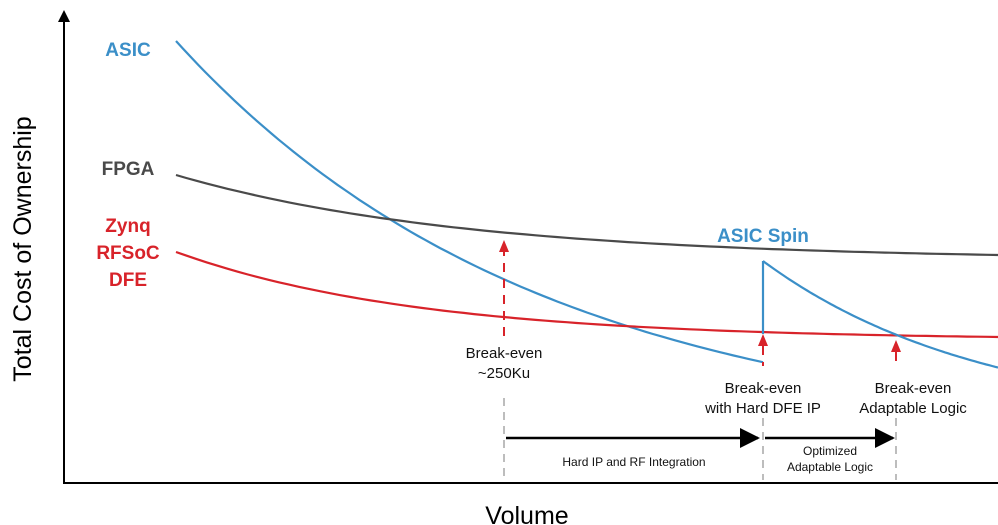  Describe the element at coordinates (913, 388) in the screenshot. I see `annotation-breakeven-3-line1: Break-even` at that location.